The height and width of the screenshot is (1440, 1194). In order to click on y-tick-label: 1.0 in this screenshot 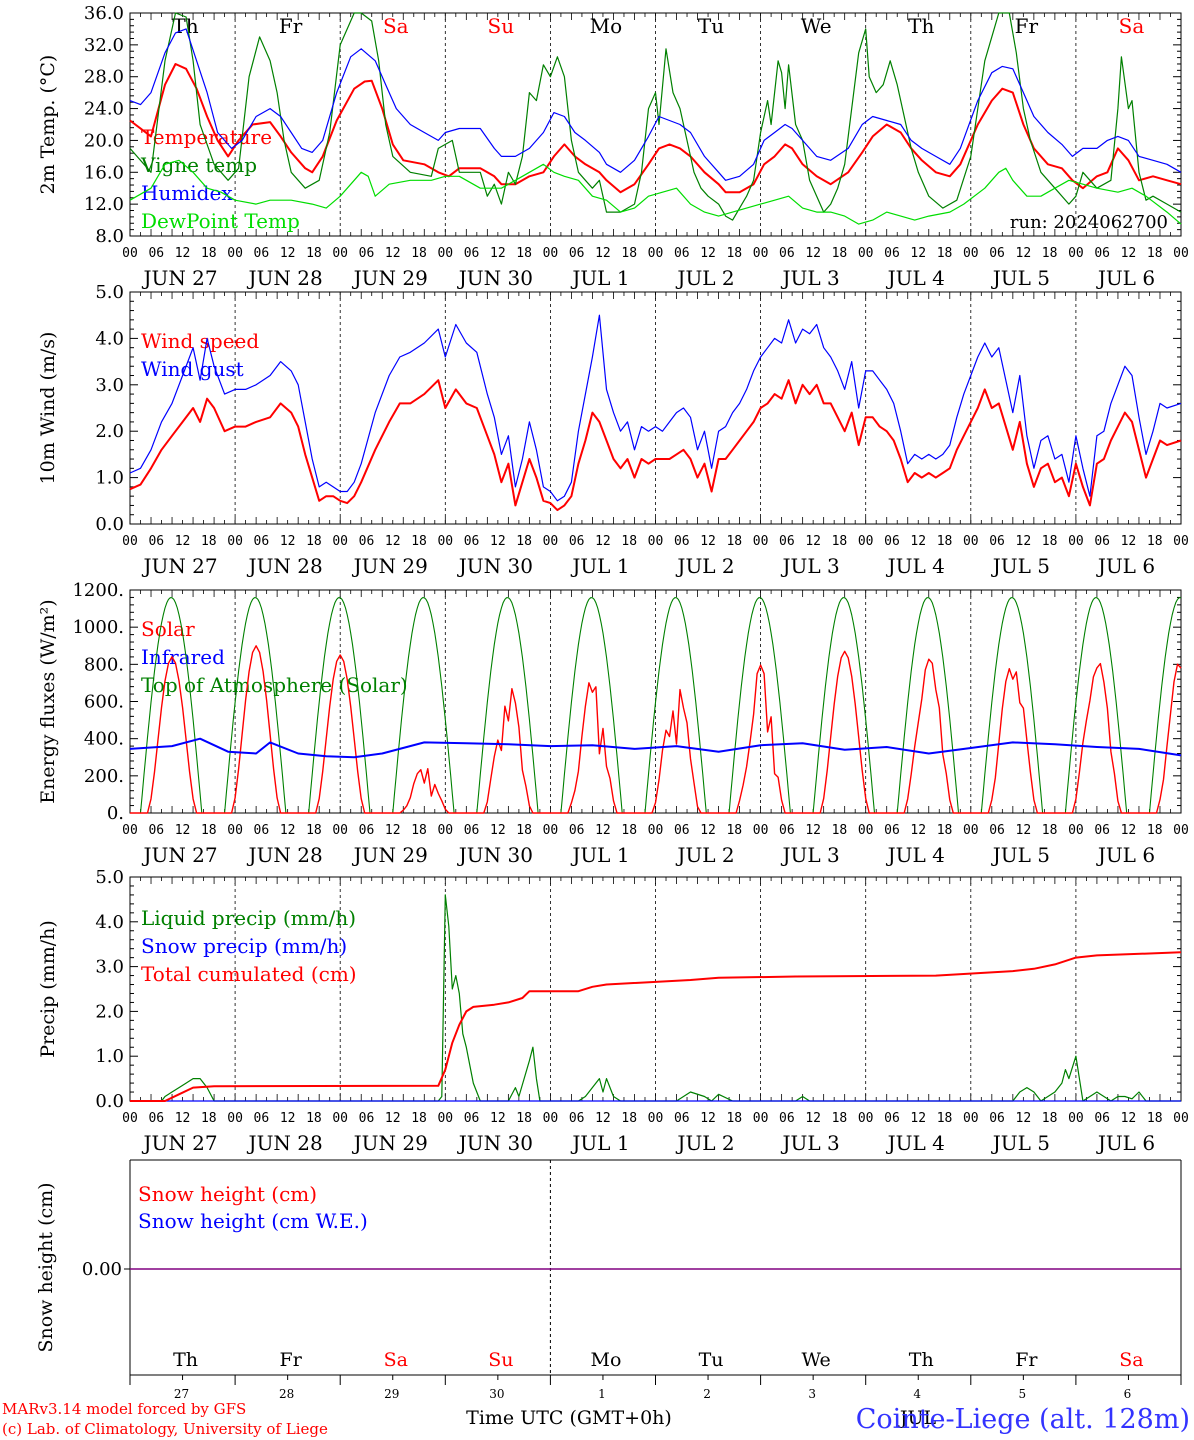, I will do `click(109, 478)`.